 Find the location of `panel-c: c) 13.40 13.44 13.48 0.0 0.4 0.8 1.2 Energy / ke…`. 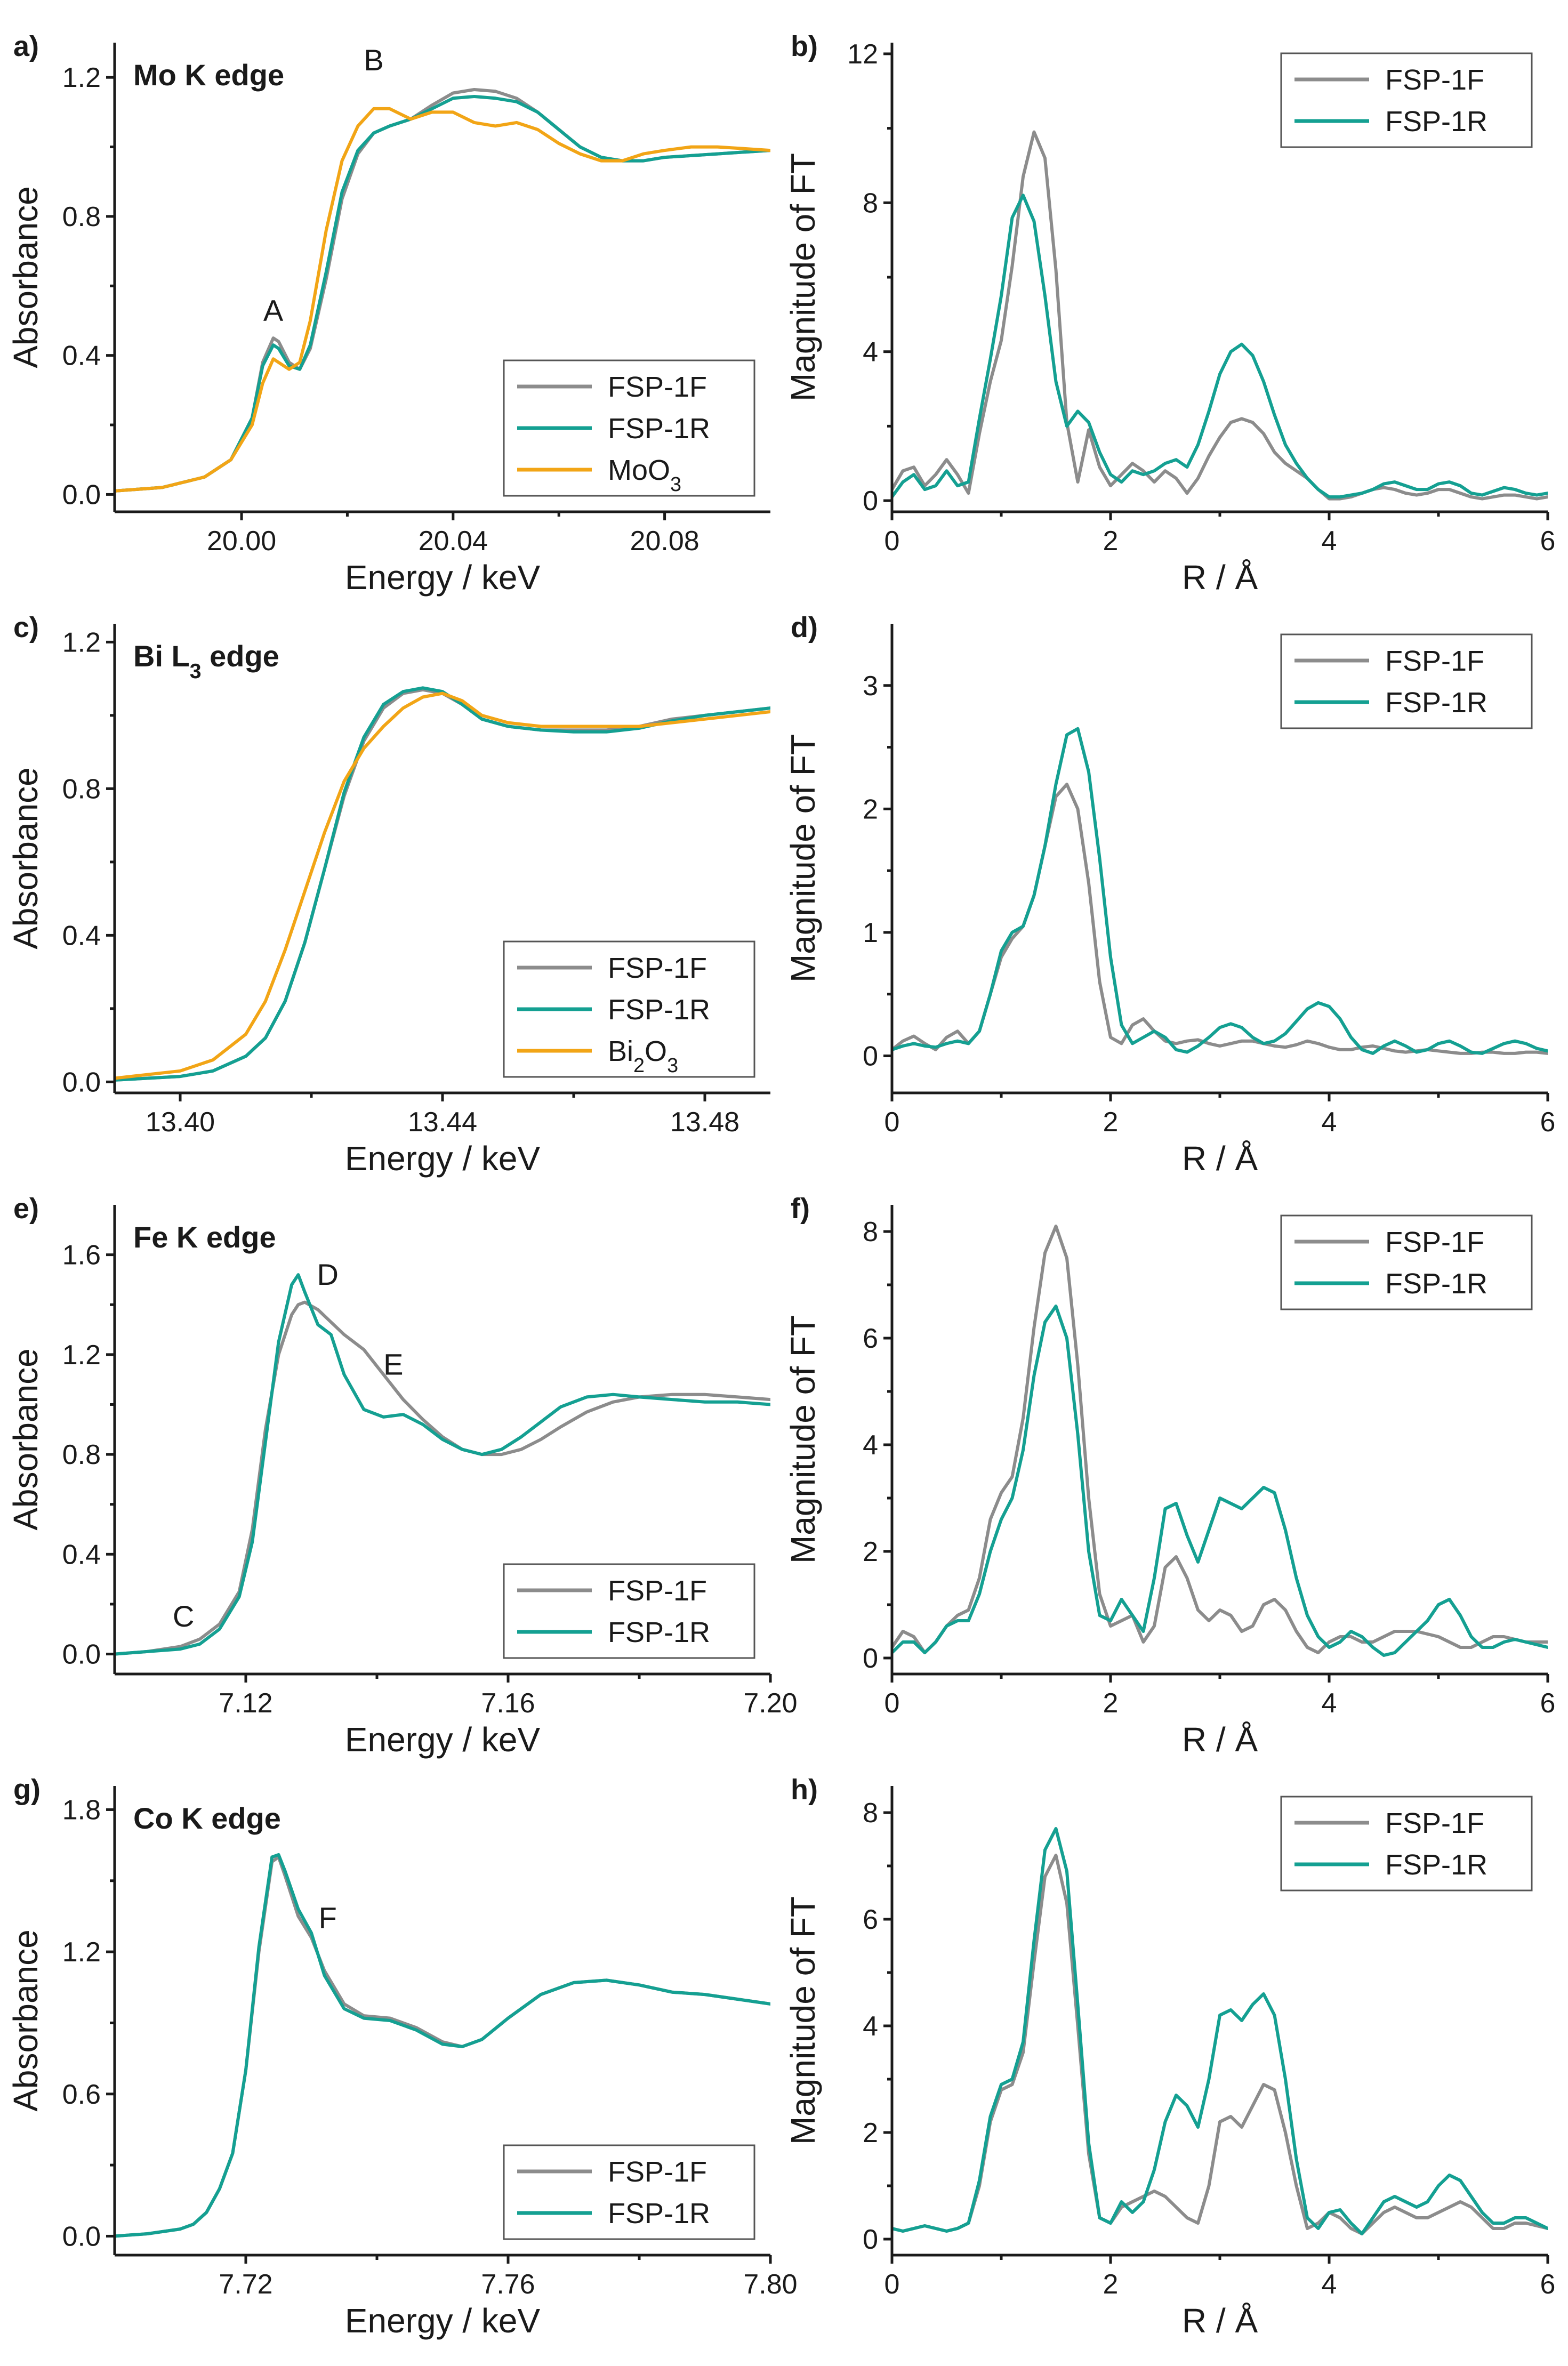

panel-c: c) 13.40 13.44 13.48 0.0 0.4 0.8 1.2 Energy / ke… is located at coordinates (388, 895).